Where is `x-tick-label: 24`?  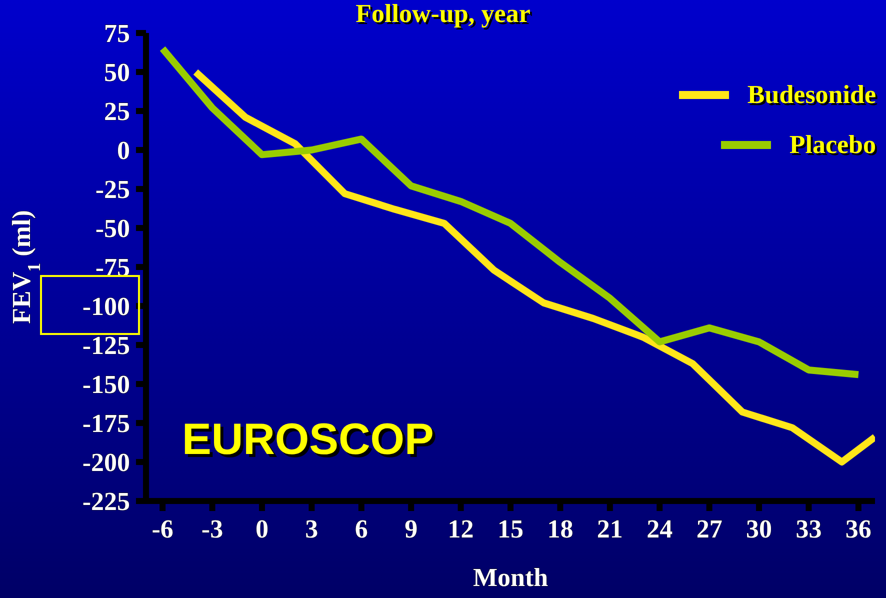
x-tick-label: 24 is located at coordinates (659, 529).